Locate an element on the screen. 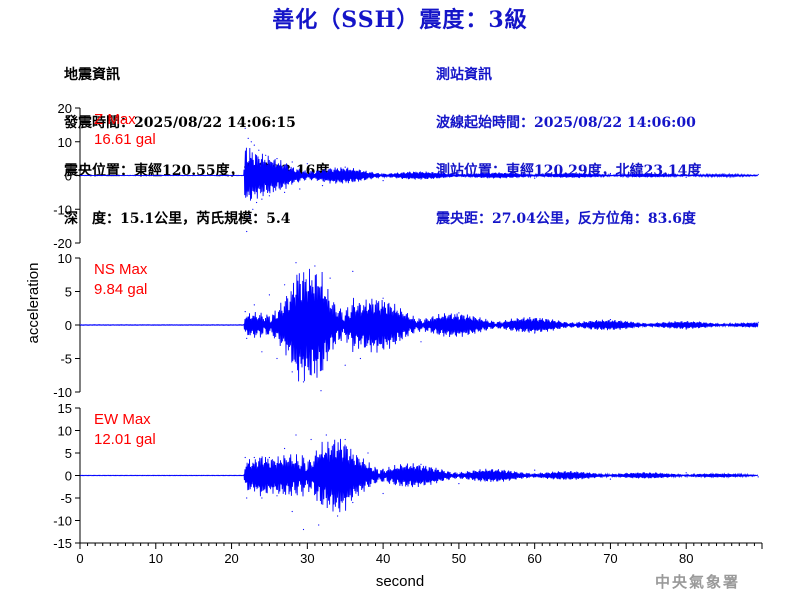 The height and width of the screenshot is (600, 800). wave-start-time: 波線起始時間：2025/08/22 14:06:00 is located at coordinates (566, 123).